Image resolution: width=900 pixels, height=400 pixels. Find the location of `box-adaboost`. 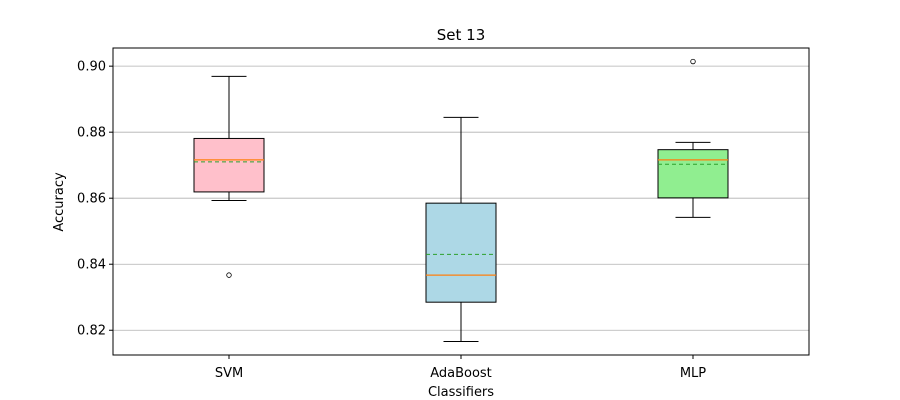

box-adaboost is located at coordinates (461, 229).